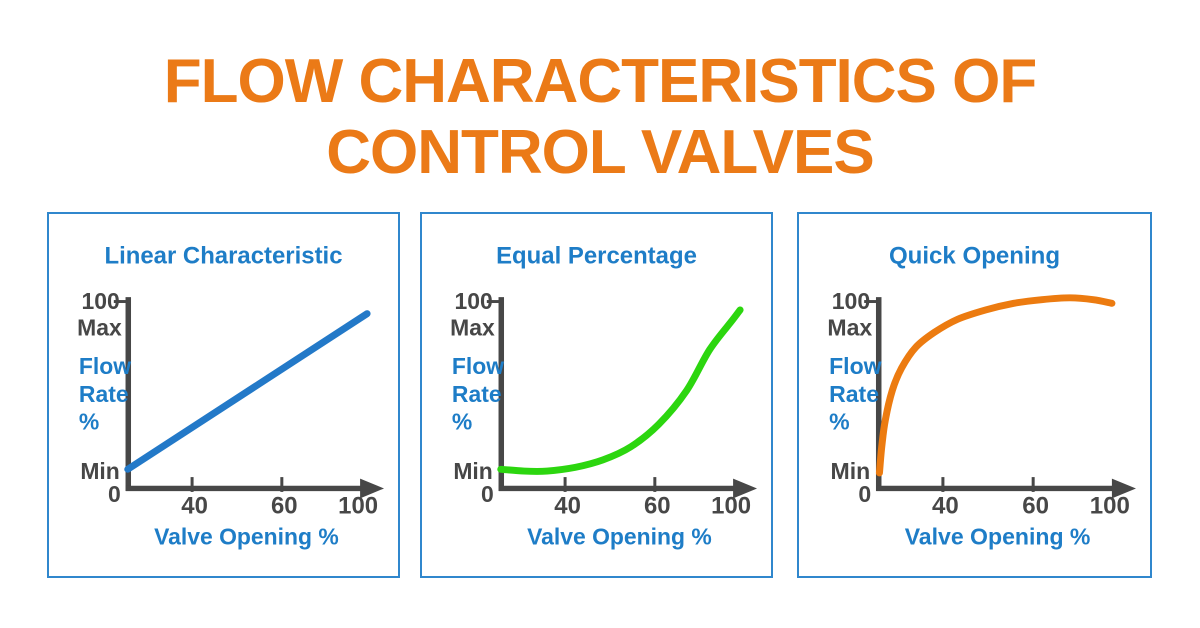 The image size is (1200, 628). I want to click on title-line-1: FLOW CHARACTERISTICS OF, so click(600, 81).